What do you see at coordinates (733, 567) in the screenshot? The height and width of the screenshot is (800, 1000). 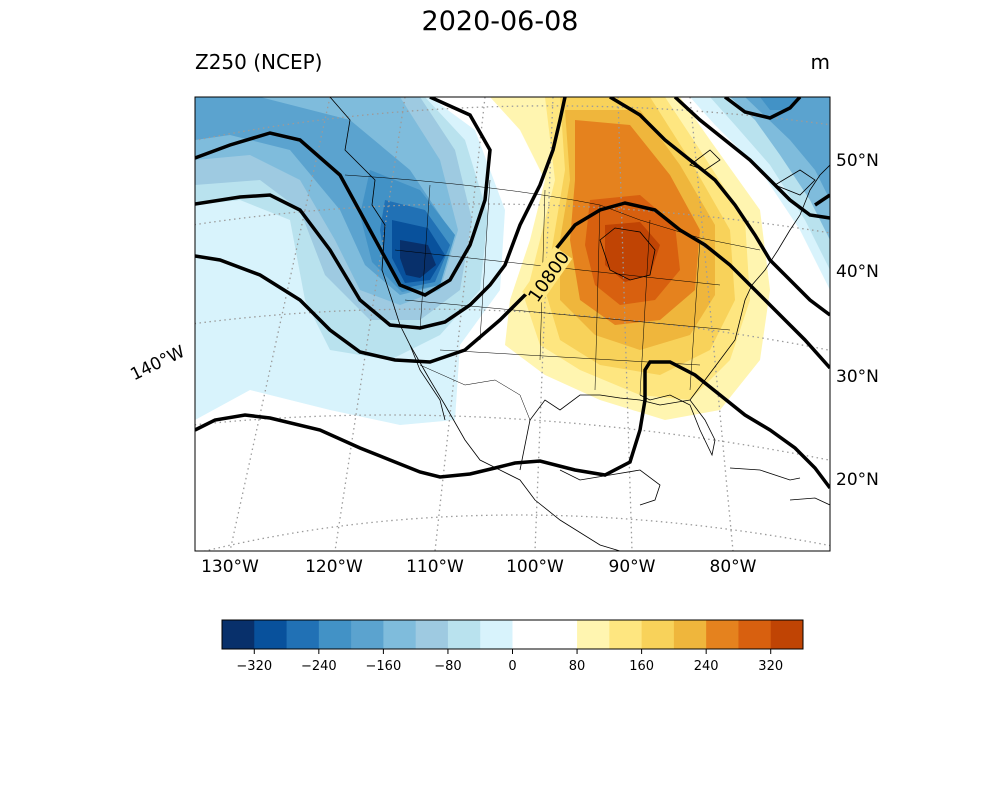 I see `lon-label-80w: 80°W` at bounding box center [733, 567].